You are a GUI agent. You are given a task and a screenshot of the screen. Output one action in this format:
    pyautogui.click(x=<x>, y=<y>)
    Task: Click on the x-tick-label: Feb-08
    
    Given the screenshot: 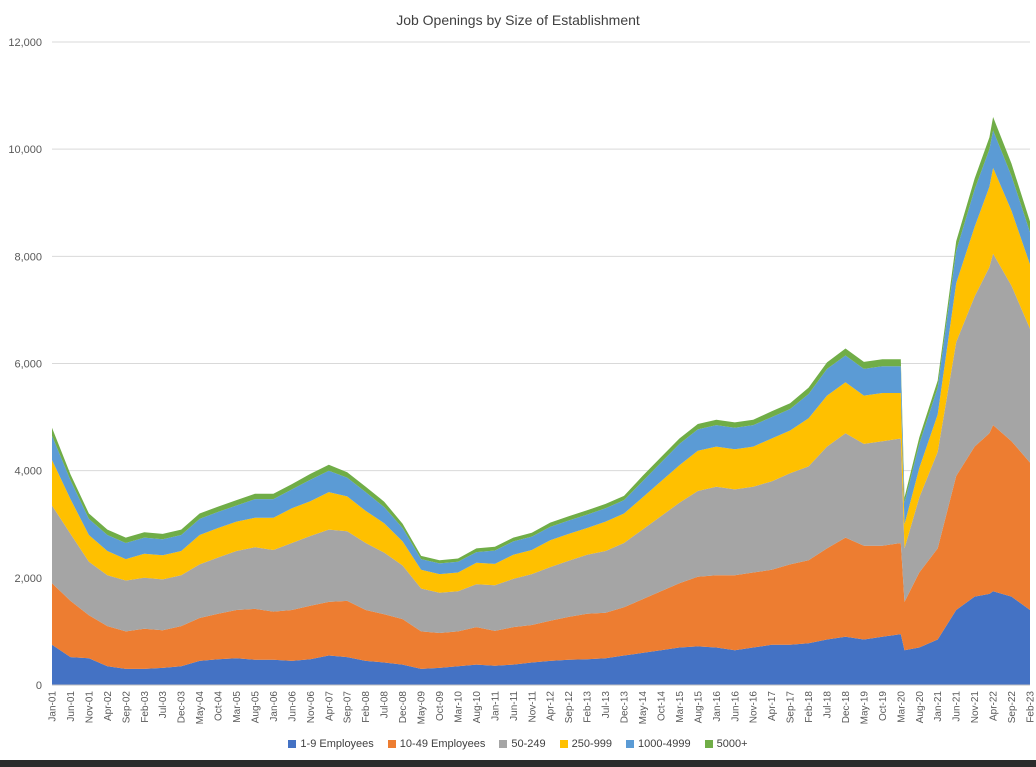 What is the action you would take?
    pyautogui.click(x=366, y=707)
    